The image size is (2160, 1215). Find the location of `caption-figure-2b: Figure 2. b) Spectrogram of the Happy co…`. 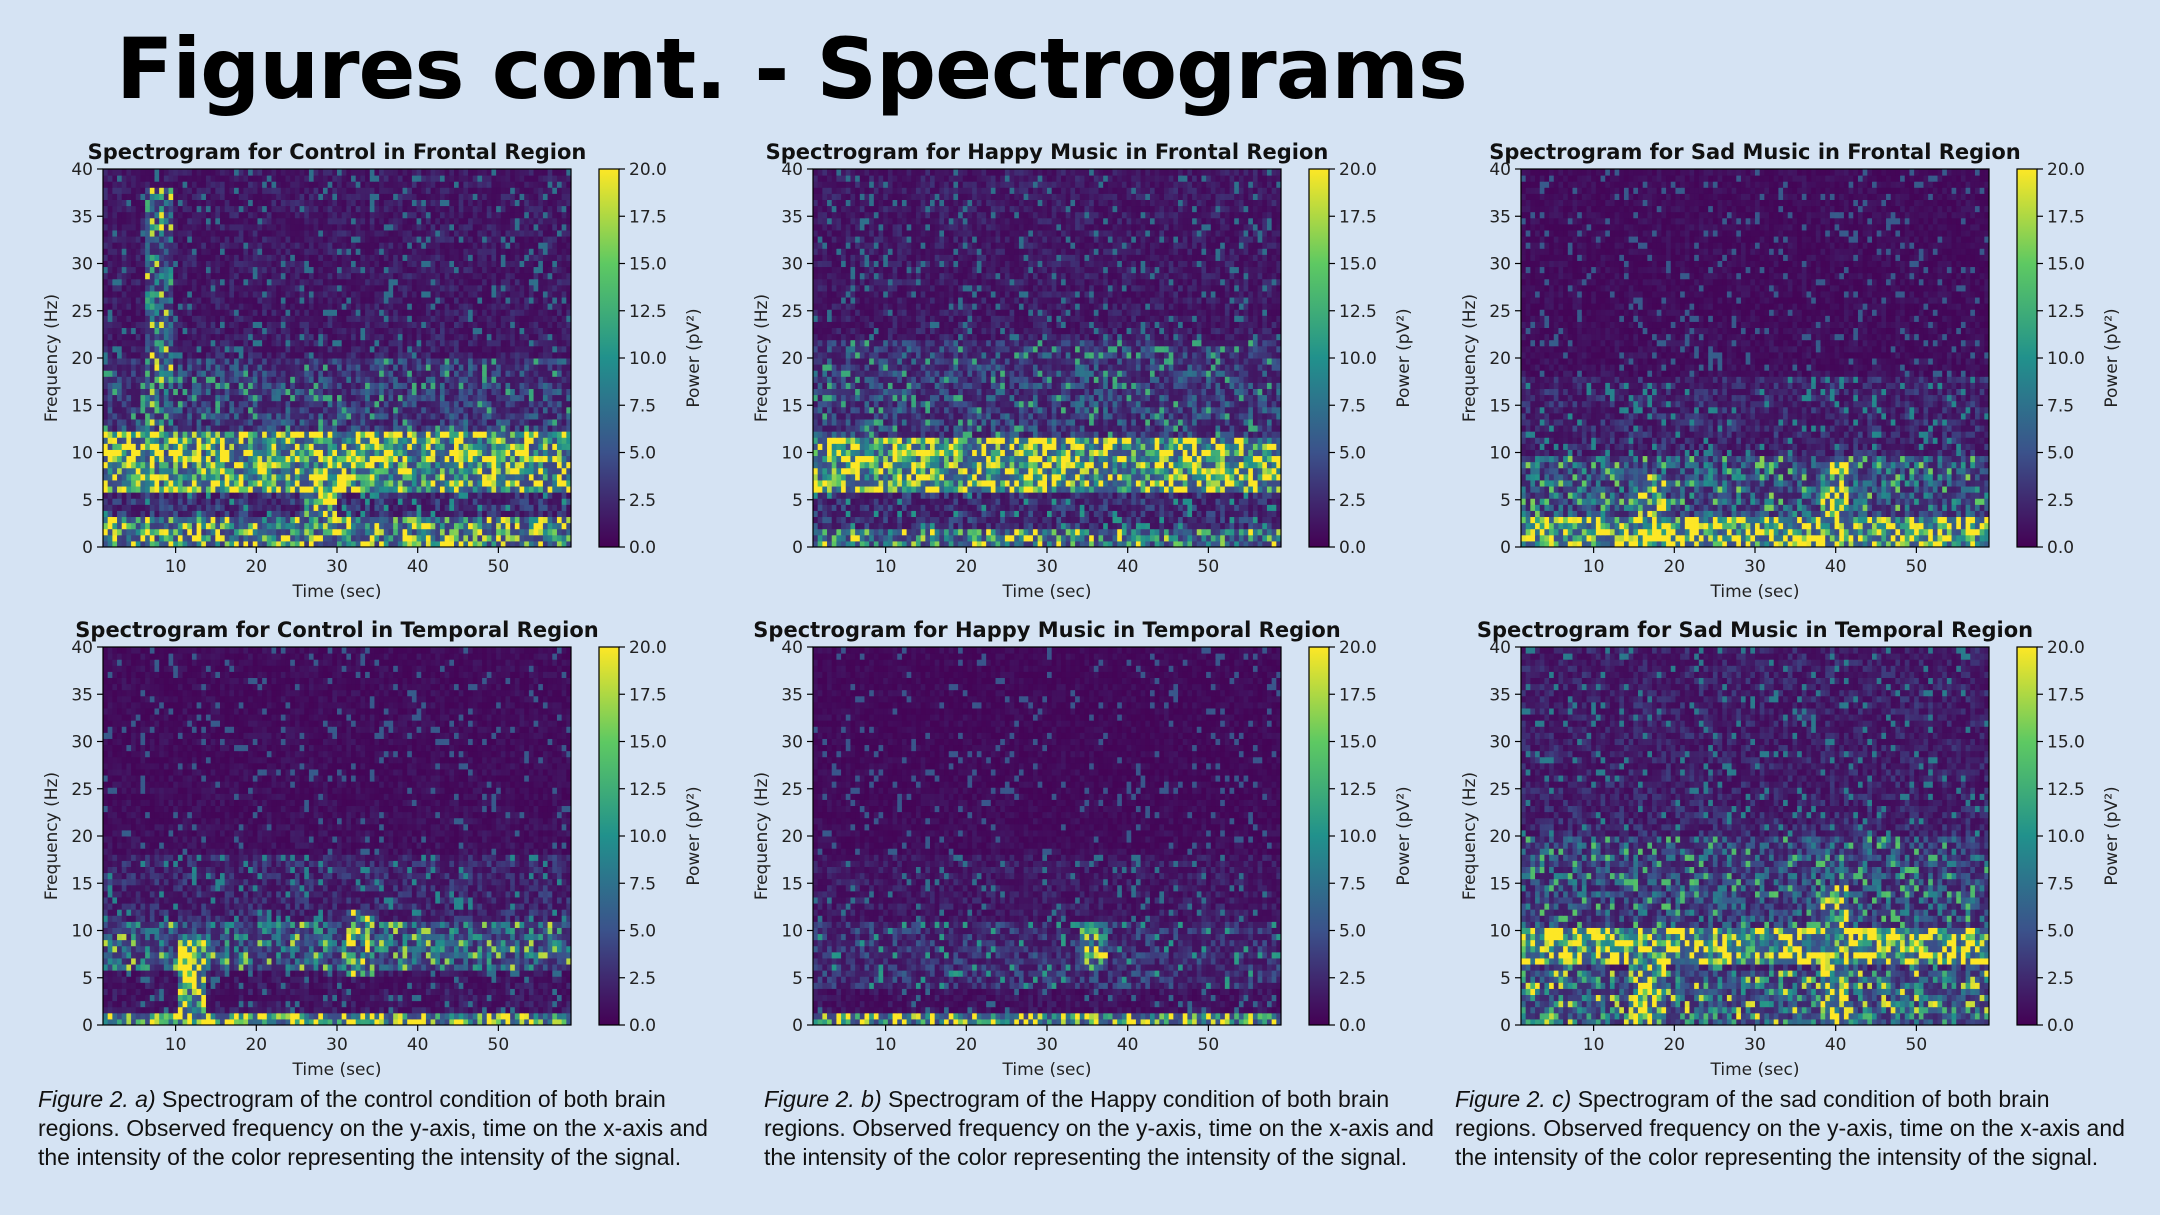

caption-figure-2b: Figure 2. b) Spectrogram of the Happy co… is located at coordinates (1104, 1128).